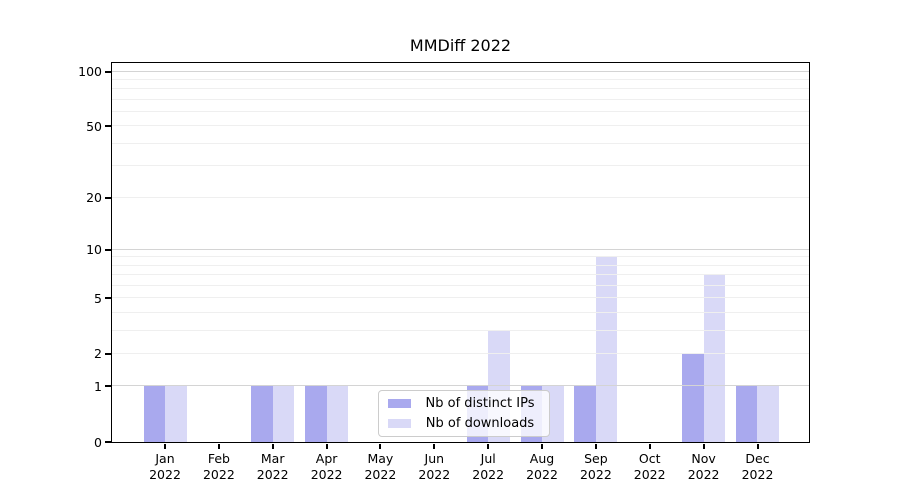 This screenshot has width=900, height=500. I want to click on x-tick-label: May 2022, so click(380, 466).